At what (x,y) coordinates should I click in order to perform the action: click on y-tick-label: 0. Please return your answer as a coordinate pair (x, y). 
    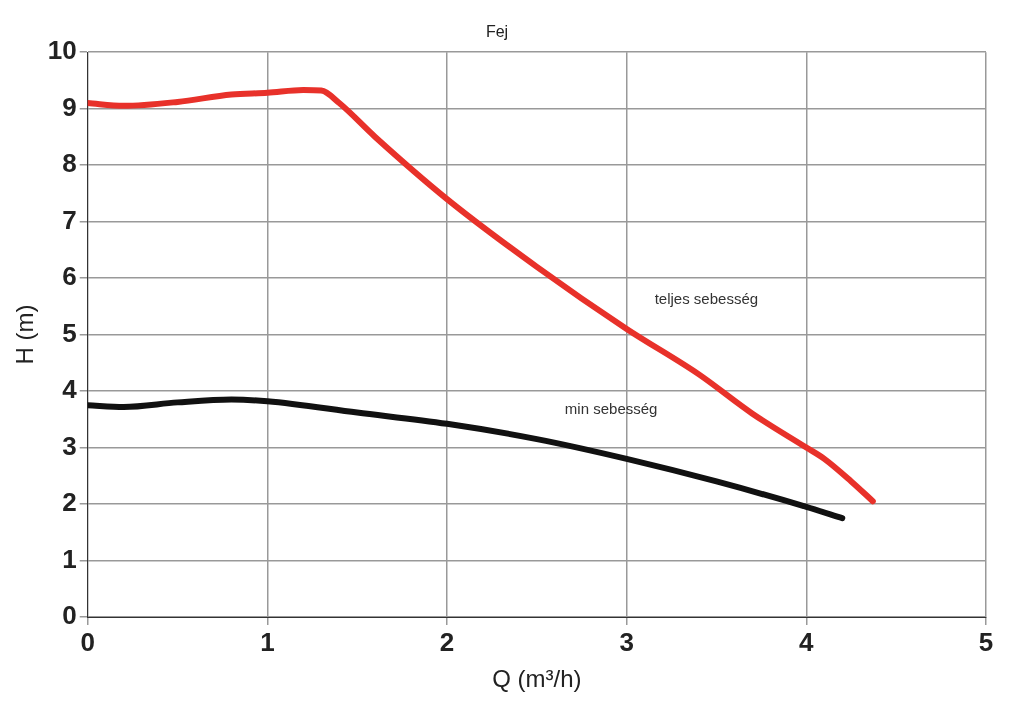
    Looking at the image, I should click on (69, 615).